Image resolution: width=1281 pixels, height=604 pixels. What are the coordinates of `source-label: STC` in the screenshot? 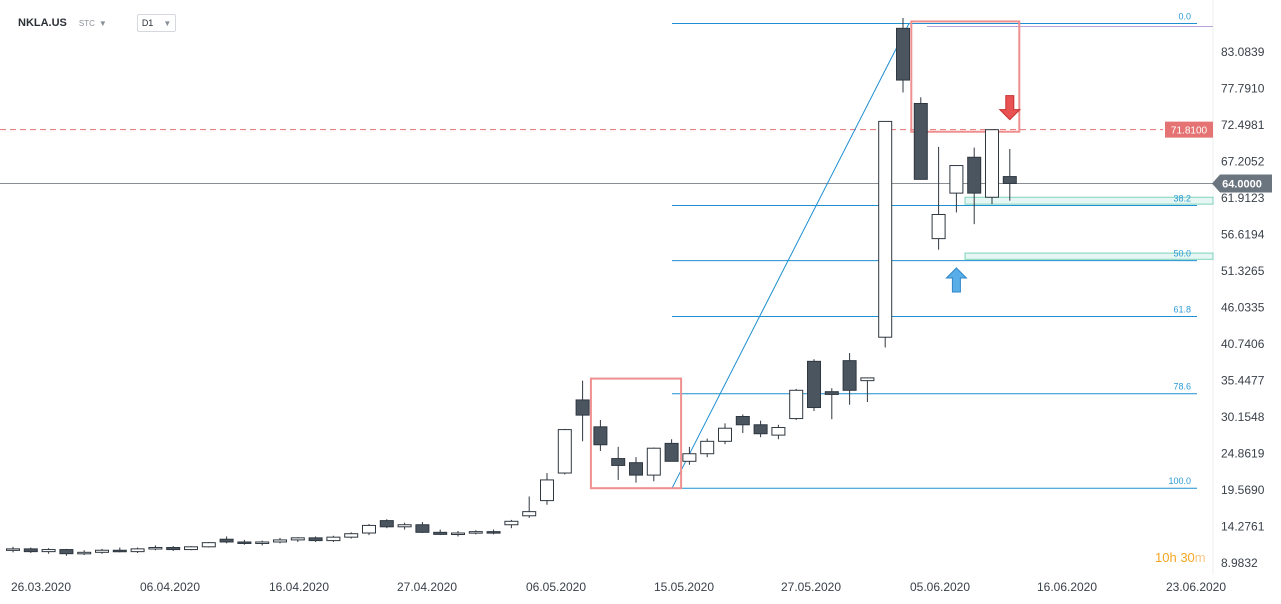 It's located at (86, 23).